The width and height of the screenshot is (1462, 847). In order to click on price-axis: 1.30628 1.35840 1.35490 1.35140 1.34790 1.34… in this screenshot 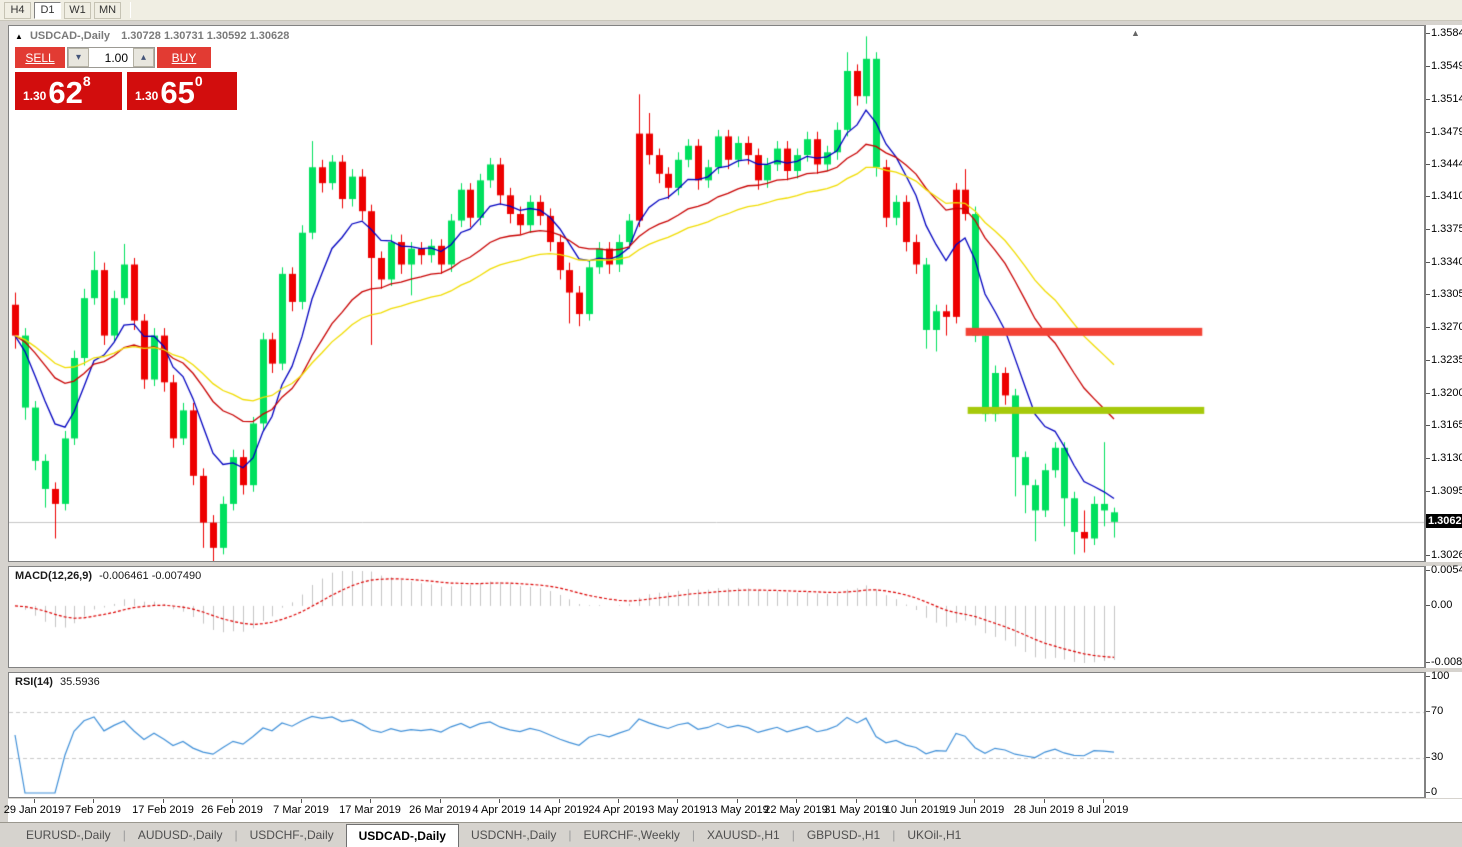, I will do `click(1443, 293)`.